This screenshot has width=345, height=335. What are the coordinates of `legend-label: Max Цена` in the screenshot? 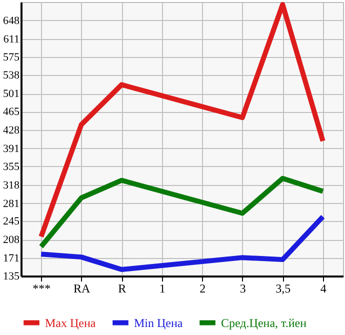 It's located at (70, 323).